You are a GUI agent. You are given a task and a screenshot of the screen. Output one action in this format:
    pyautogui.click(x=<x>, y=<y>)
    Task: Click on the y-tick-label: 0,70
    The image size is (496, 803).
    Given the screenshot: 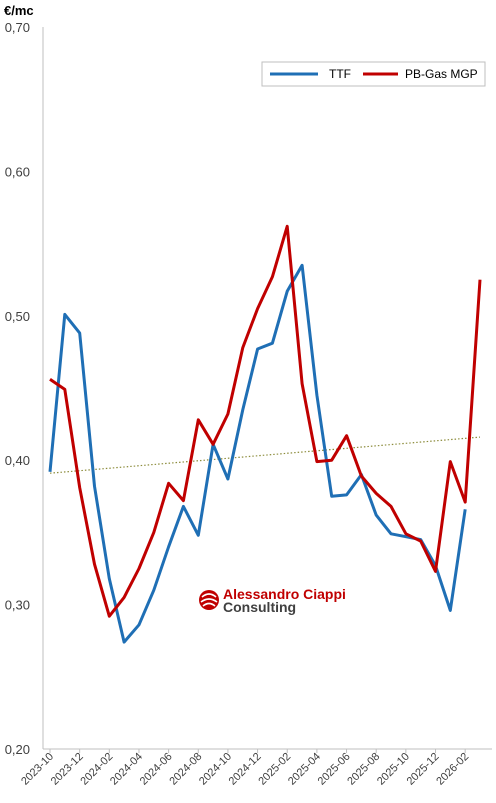 What is the action you would take?
    pyautogui.click(x=17, y=27)
    